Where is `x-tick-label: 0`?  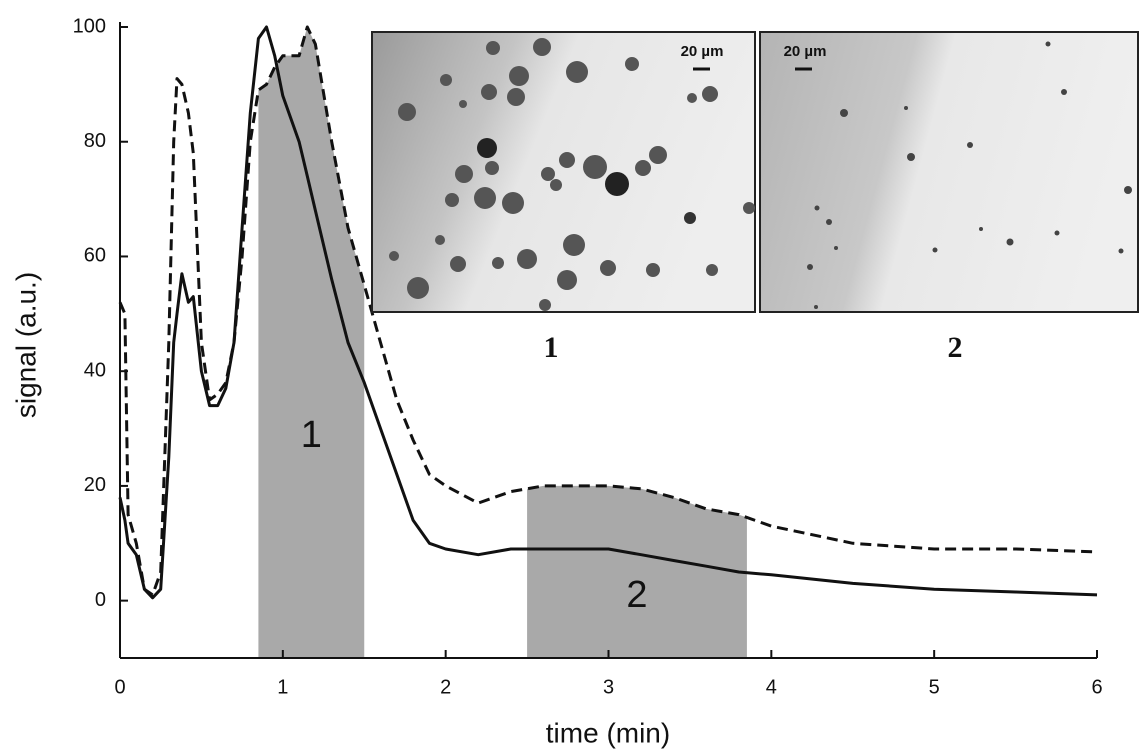
x-tick-label: 0 is located at coordinates (119, 687).